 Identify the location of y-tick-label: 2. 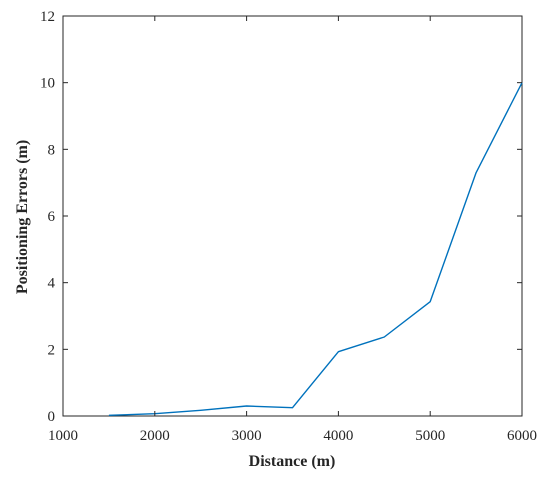
(52, 350).